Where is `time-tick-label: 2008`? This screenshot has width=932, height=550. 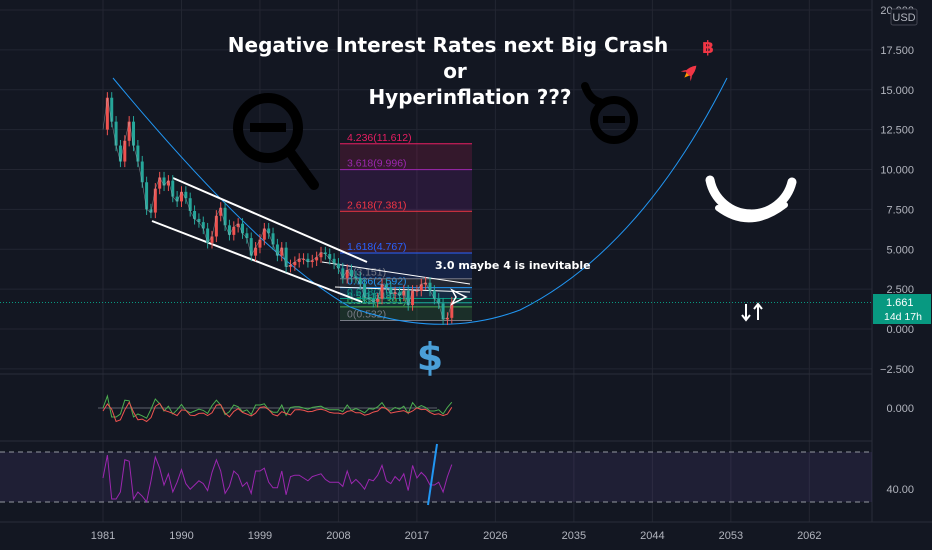
time-tick-label: 2008 is located at coordinates (338, 536).